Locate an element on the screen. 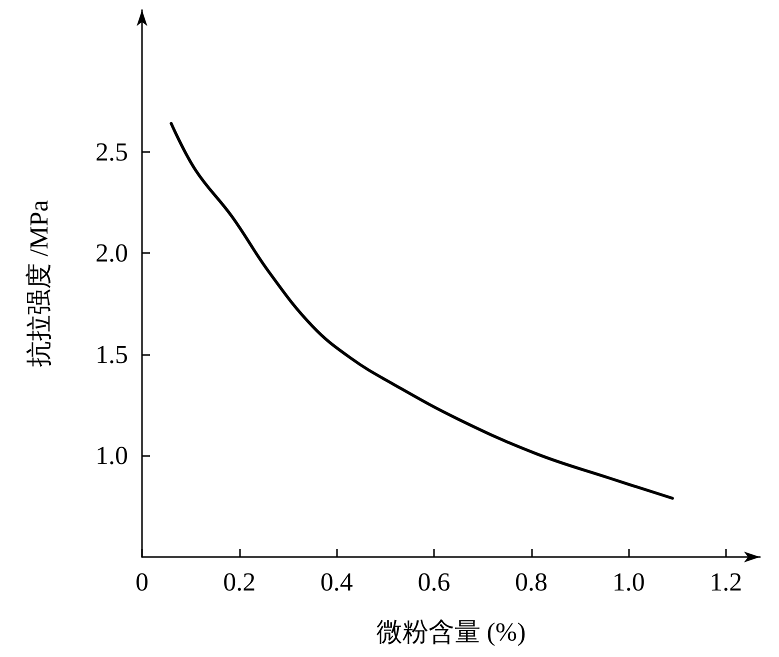 The height and width of the screenshot is (657, 779). x-tick-label: 1.2 is located at coordinates (726, 582).